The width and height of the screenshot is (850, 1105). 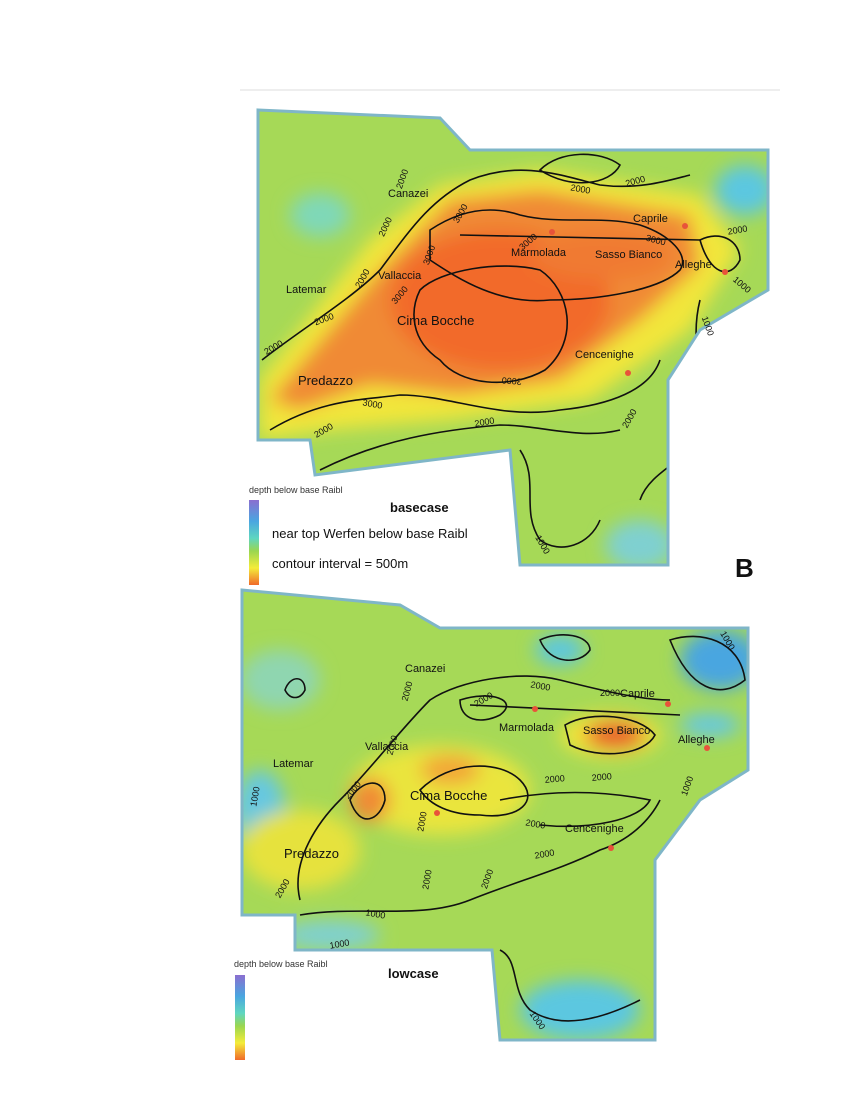 I want to click on legend-line: near top Werfen below base Raibl, so click(x=370, y=533).